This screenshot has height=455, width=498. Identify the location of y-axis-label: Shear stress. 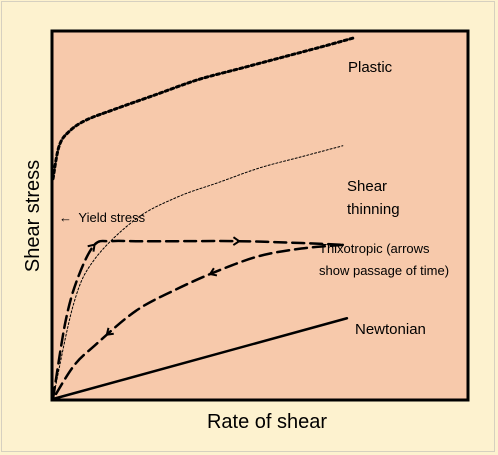
(33, 216).